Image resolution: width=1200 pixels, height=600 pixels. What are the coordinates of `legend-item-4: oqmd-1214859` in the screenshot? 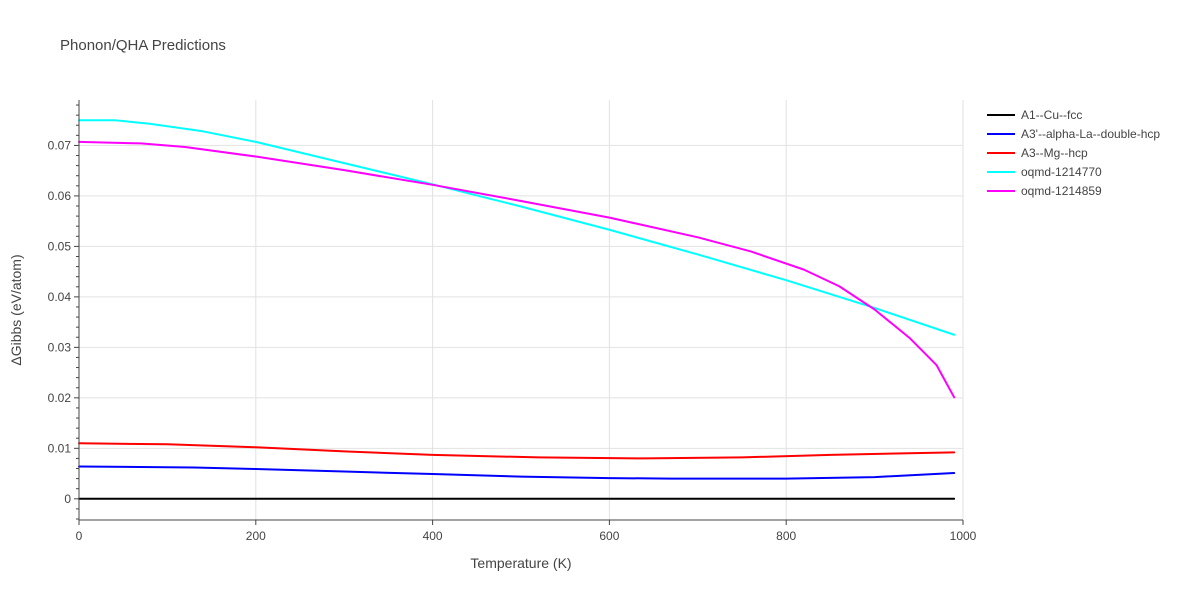 It's located at (1044, 191).